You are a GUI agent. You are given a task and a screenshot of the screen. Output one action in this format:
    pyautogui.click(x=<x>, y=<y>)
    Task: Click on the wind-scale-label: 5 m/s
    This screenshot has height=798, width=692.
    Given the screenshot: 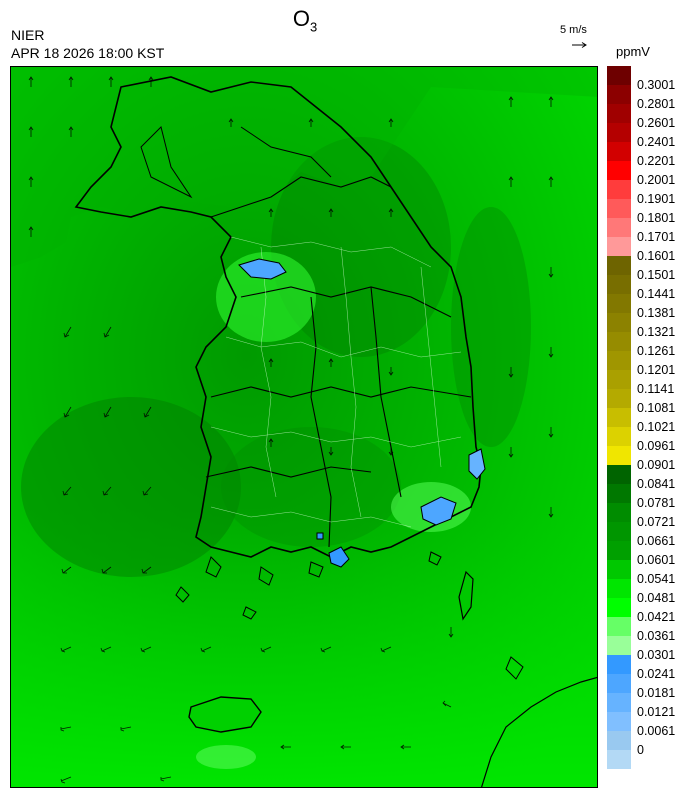 What is the action you would take?
    pyautogui.click(x=573, y=30)
    